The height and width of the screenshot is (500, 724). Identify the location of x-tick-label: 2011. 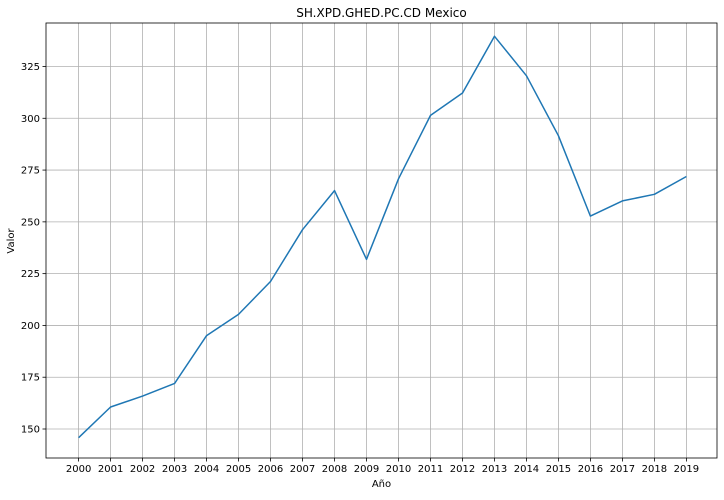
(430, 469).